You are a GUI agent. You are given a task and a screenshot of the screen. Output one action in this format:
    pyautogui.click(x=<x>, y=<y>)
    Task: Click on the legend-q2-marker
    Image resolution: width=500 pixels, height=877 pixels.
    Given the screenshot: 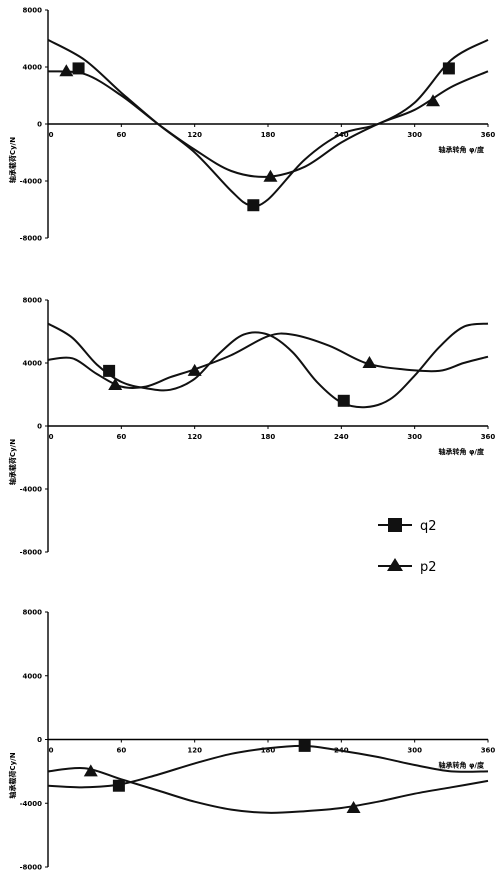 What is the action you would take?
    pyautogui.click(x=395, y=525)
    